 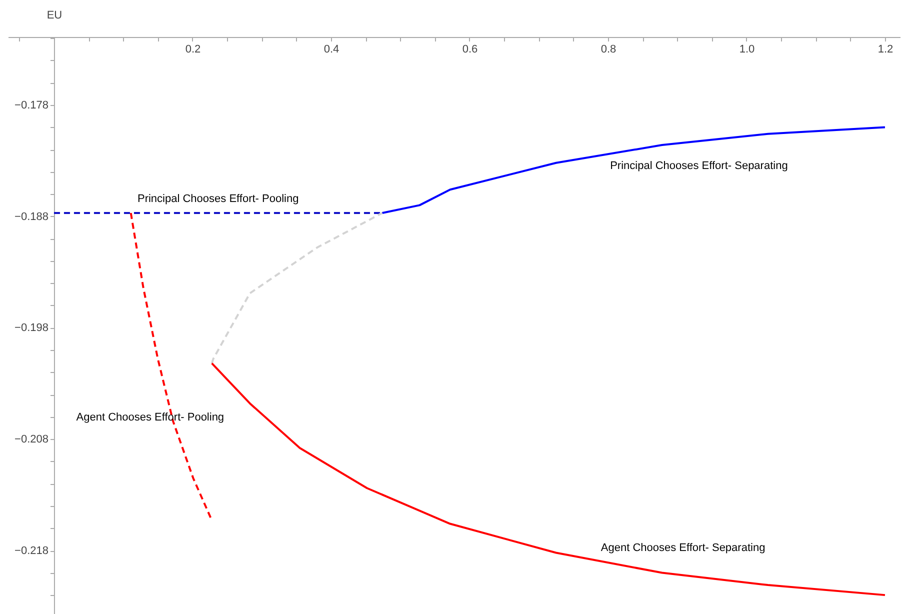 What do you see at coordinates (31, 551) in the screenshot?
I see `y-tick-label: −0.218` at bounding box center [31, 551].